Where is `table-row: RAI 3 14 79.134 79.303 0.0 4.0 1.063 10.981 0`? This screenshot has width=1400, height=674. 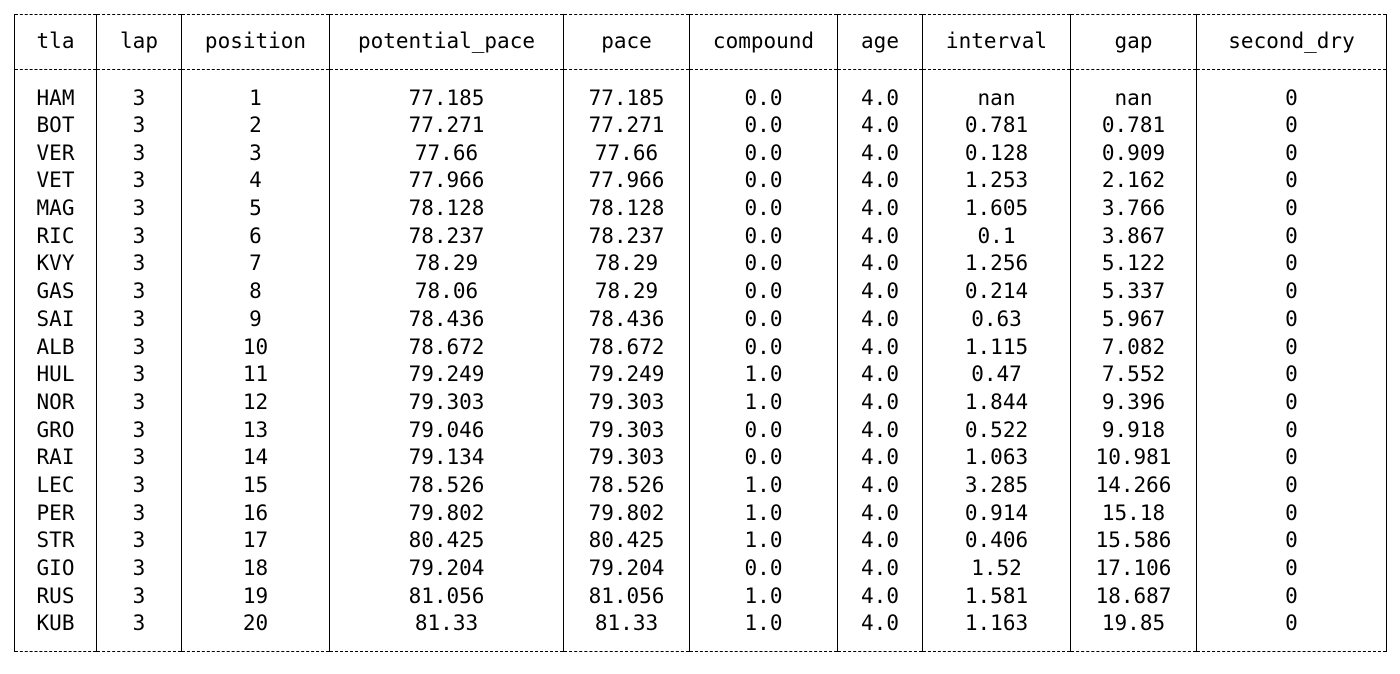 table-row: RAI 3 14 79.134 79.303 0.0 4.0 1.063 10.981 0 is located at coordinates (700, 457).